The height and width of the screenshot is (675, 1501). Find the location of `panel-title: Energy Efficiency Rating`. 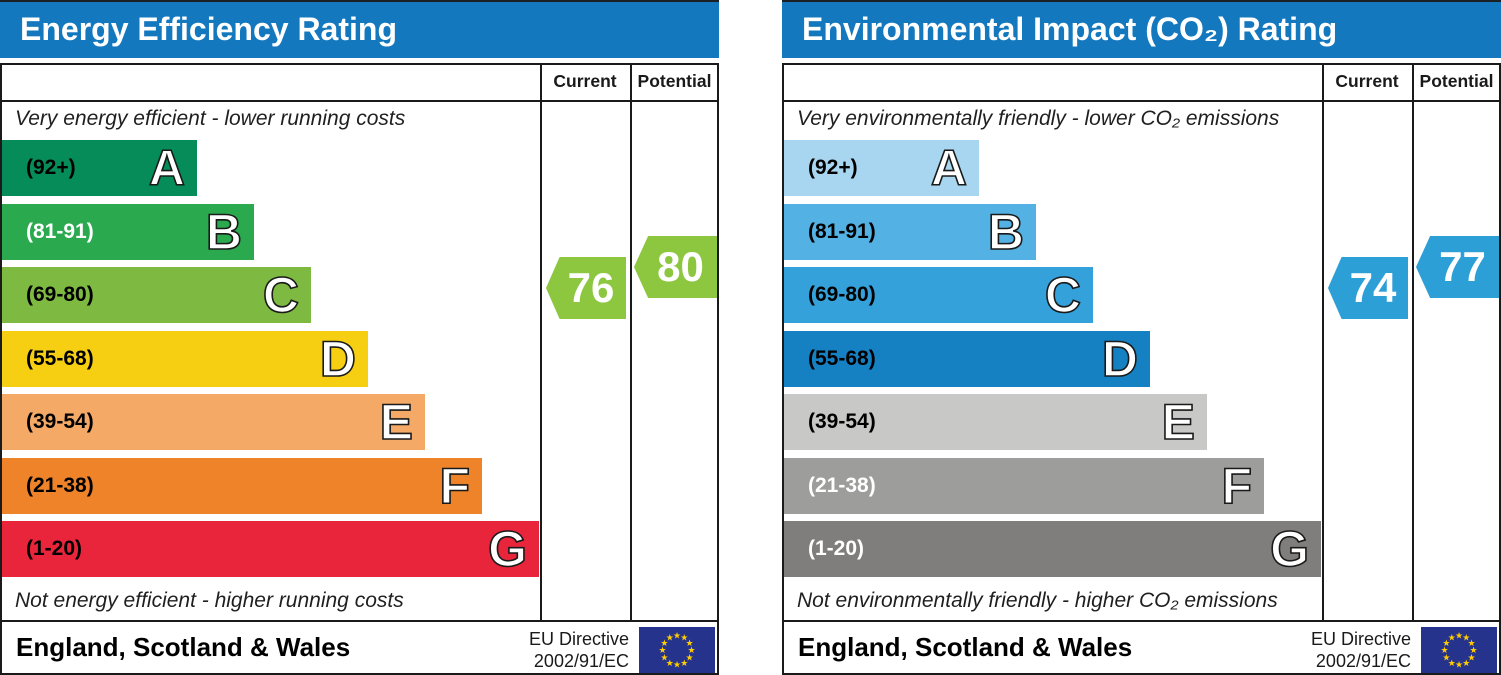

panel-title: Energy Efficiency Rating is located at coordinates (359, 29).